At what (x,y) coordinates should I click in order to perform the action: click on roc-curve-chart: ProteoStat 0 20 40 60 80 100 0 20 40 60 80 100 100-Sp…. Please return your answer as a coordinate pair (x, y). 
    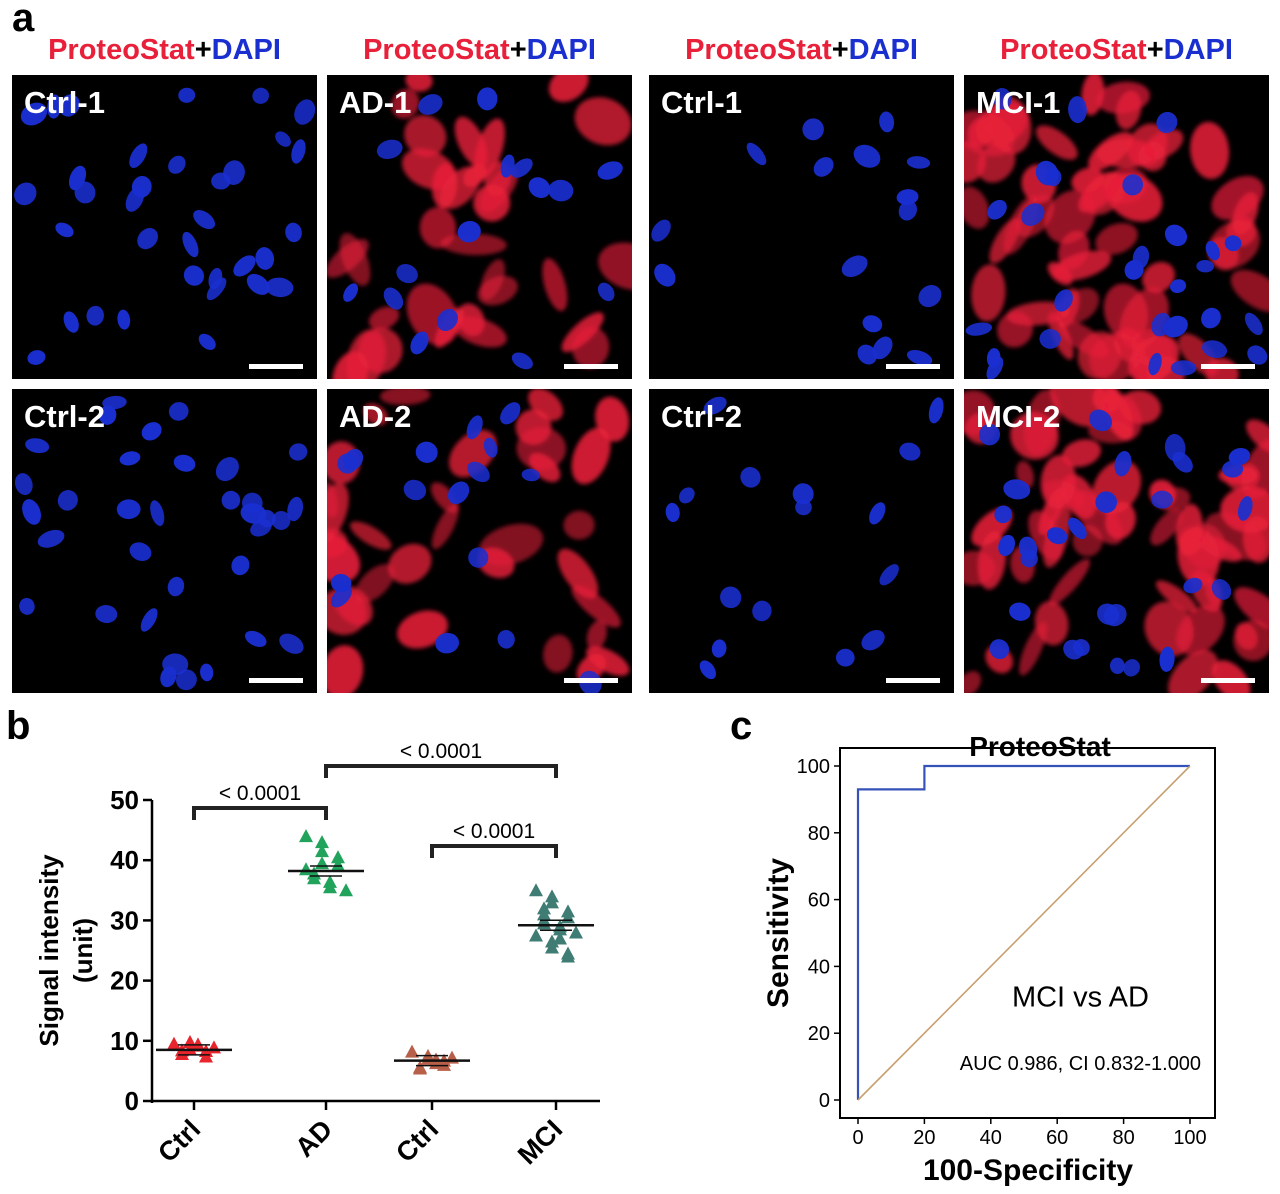
    Looking at the image, I should click on (989, 959).